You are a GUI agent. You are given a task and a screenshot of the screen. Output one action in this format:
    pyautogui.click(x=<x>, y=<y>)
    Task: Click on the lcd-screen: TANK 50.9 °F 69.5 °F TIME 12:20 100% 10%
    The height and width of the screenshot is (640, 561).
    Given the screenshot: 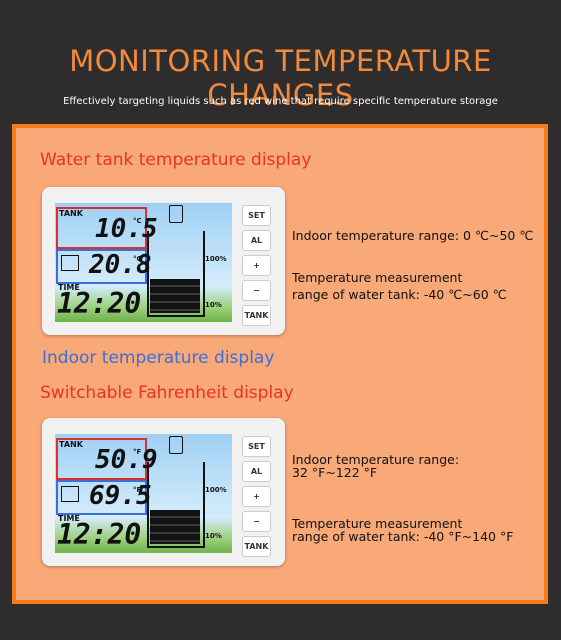 What is the action you would take?
    pyautogui.click(x=143, y=493)
    